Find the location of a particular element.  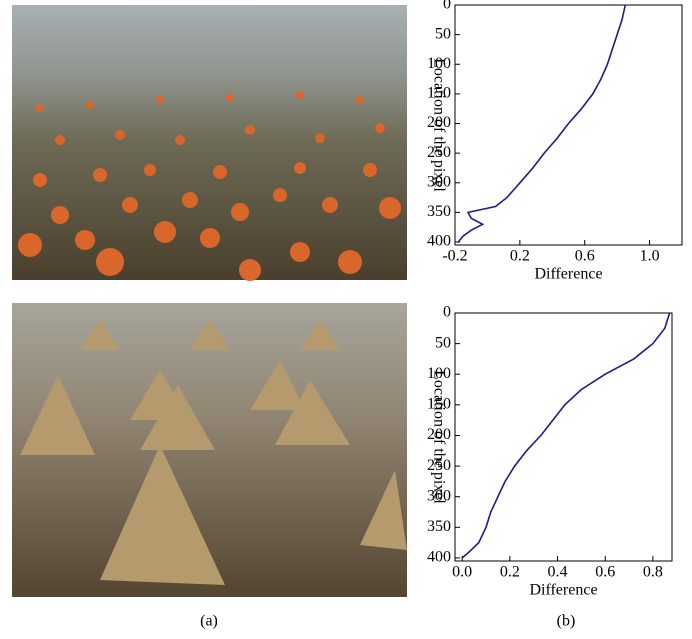

caption: (b) is located at coordinates (566, 621).